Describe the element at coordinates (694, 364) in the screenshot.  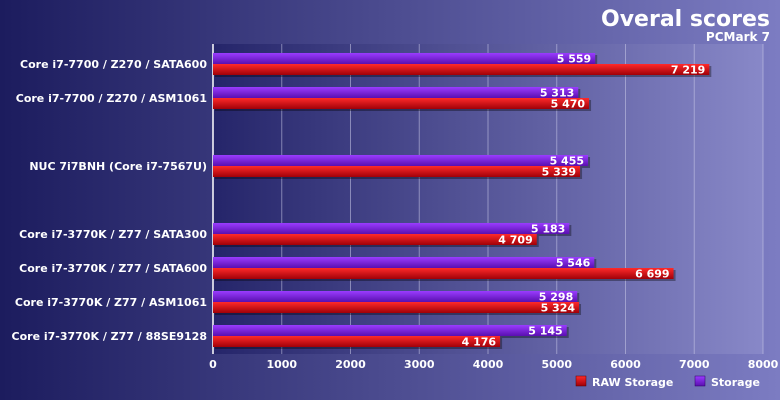
I see `x-tick-label: 7000` at that location.